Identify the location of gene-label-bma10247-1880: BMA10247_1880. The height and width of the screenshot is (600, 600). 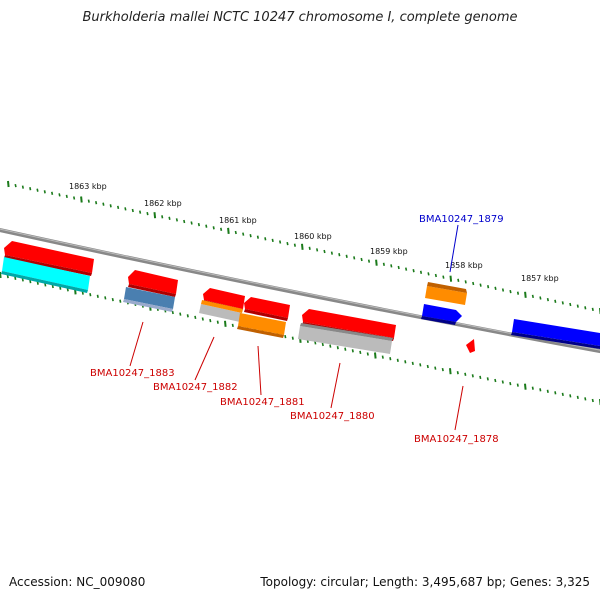
(332, 416).